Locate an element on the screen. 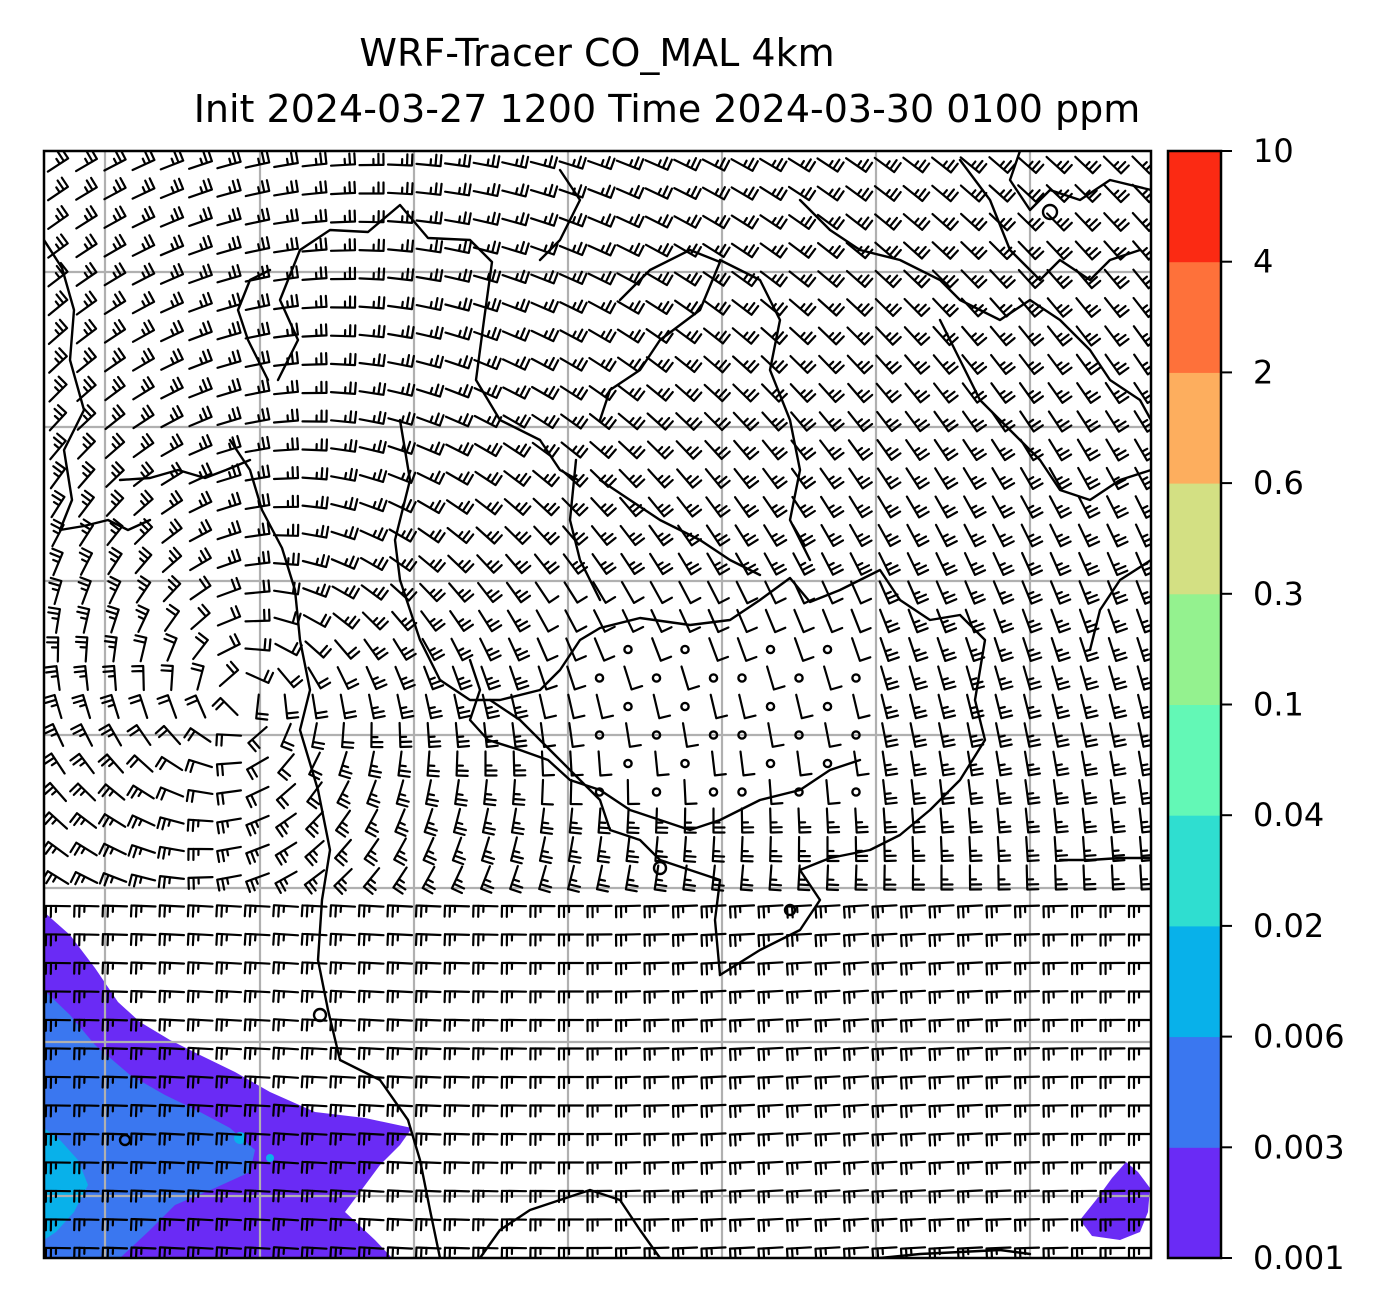  coastline is located at coordinates (665, 745).